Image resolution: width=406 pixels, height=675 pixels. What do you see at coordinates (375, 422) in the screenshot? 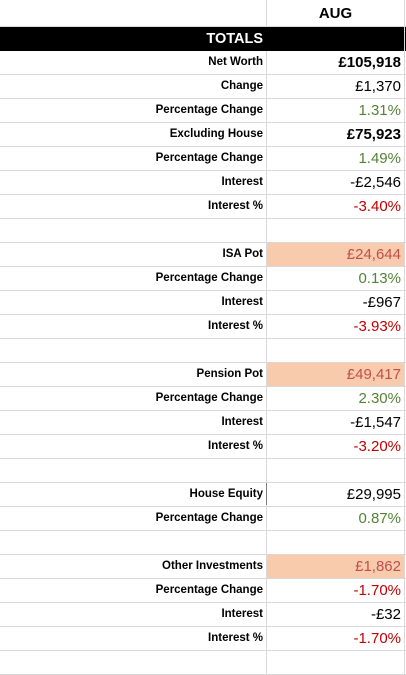
I see `row-value-cell: -£1,547` at bounding box center [375, 422].